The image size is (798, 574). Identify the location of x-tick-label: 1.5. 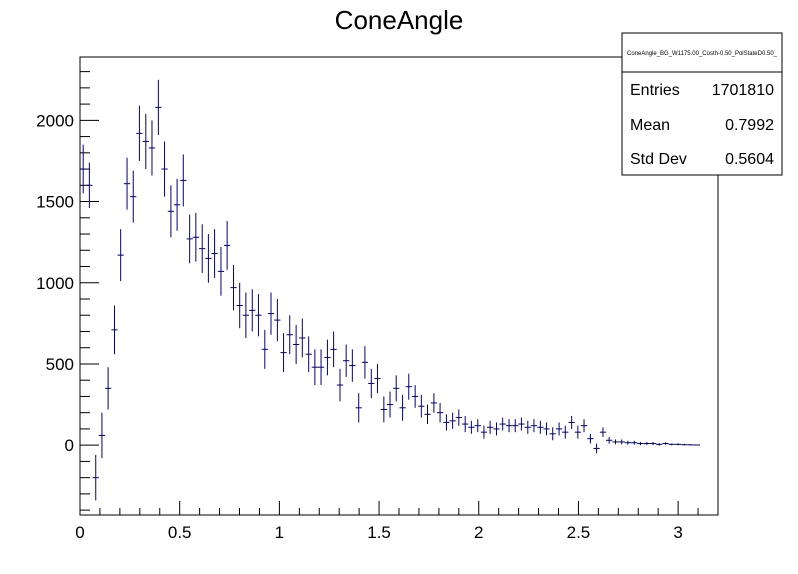
(379, 532).